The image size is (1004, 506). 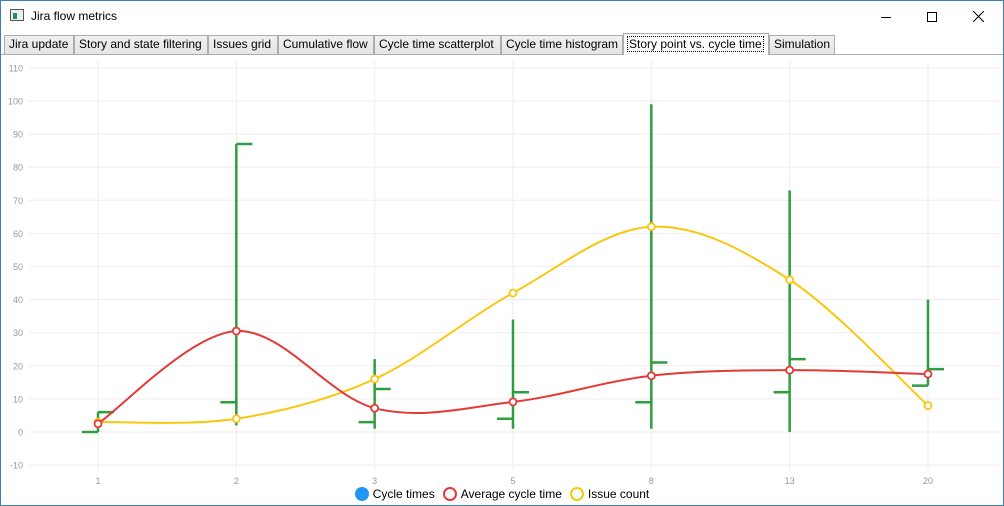 What do you see at coordinates (361, 494) in the screenshot?
I see `legend-swatch-cycle-times` at bounding box center [361, 494].